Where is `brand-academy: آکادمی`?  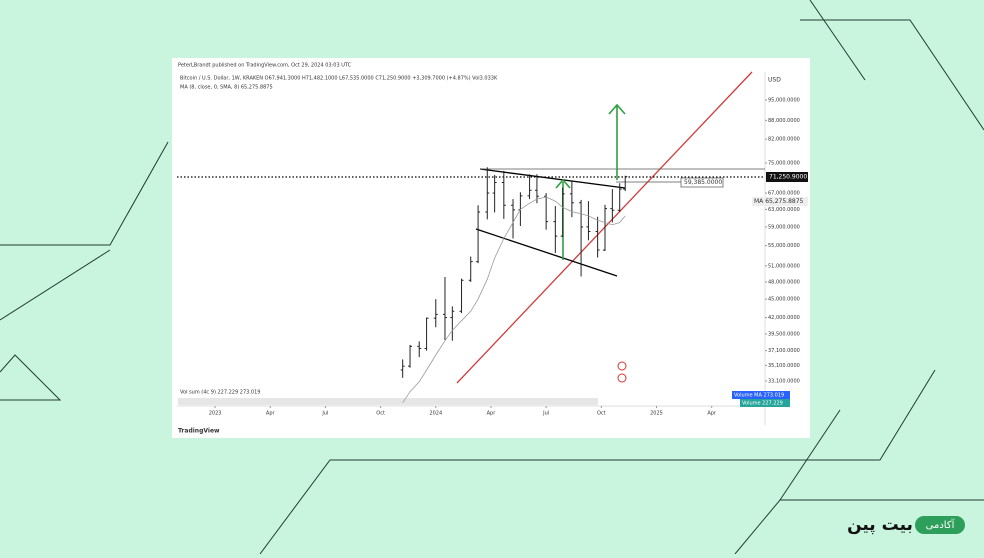
brand-academy: آکادمی is located at coordinates (941, 524).